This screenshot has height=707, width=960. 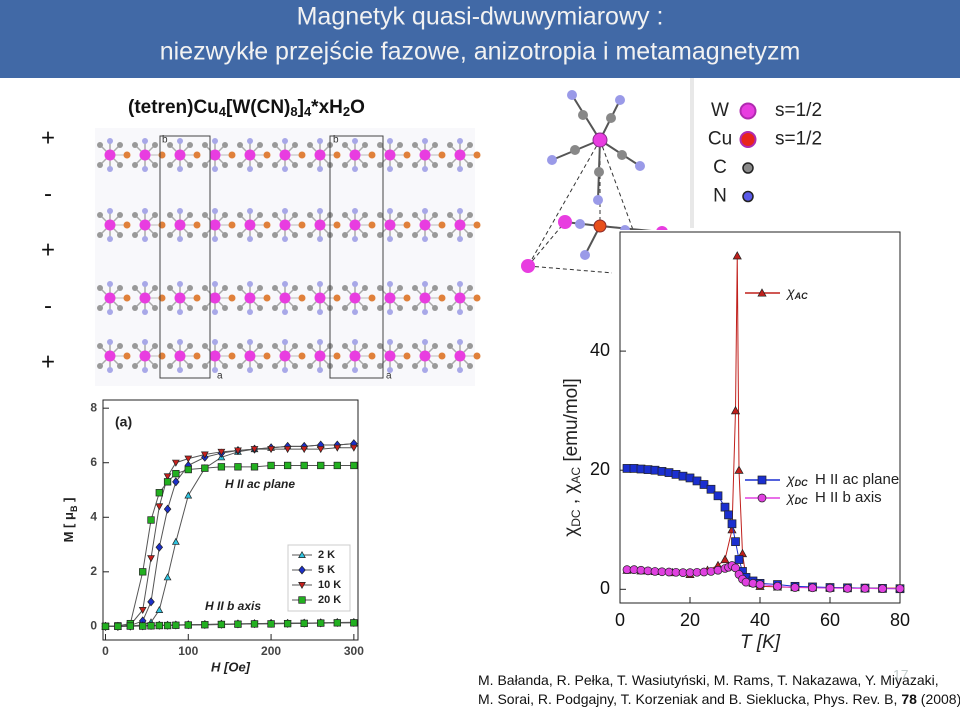 I want to click on y-tick-label: 2, so click(x=93, y=571).